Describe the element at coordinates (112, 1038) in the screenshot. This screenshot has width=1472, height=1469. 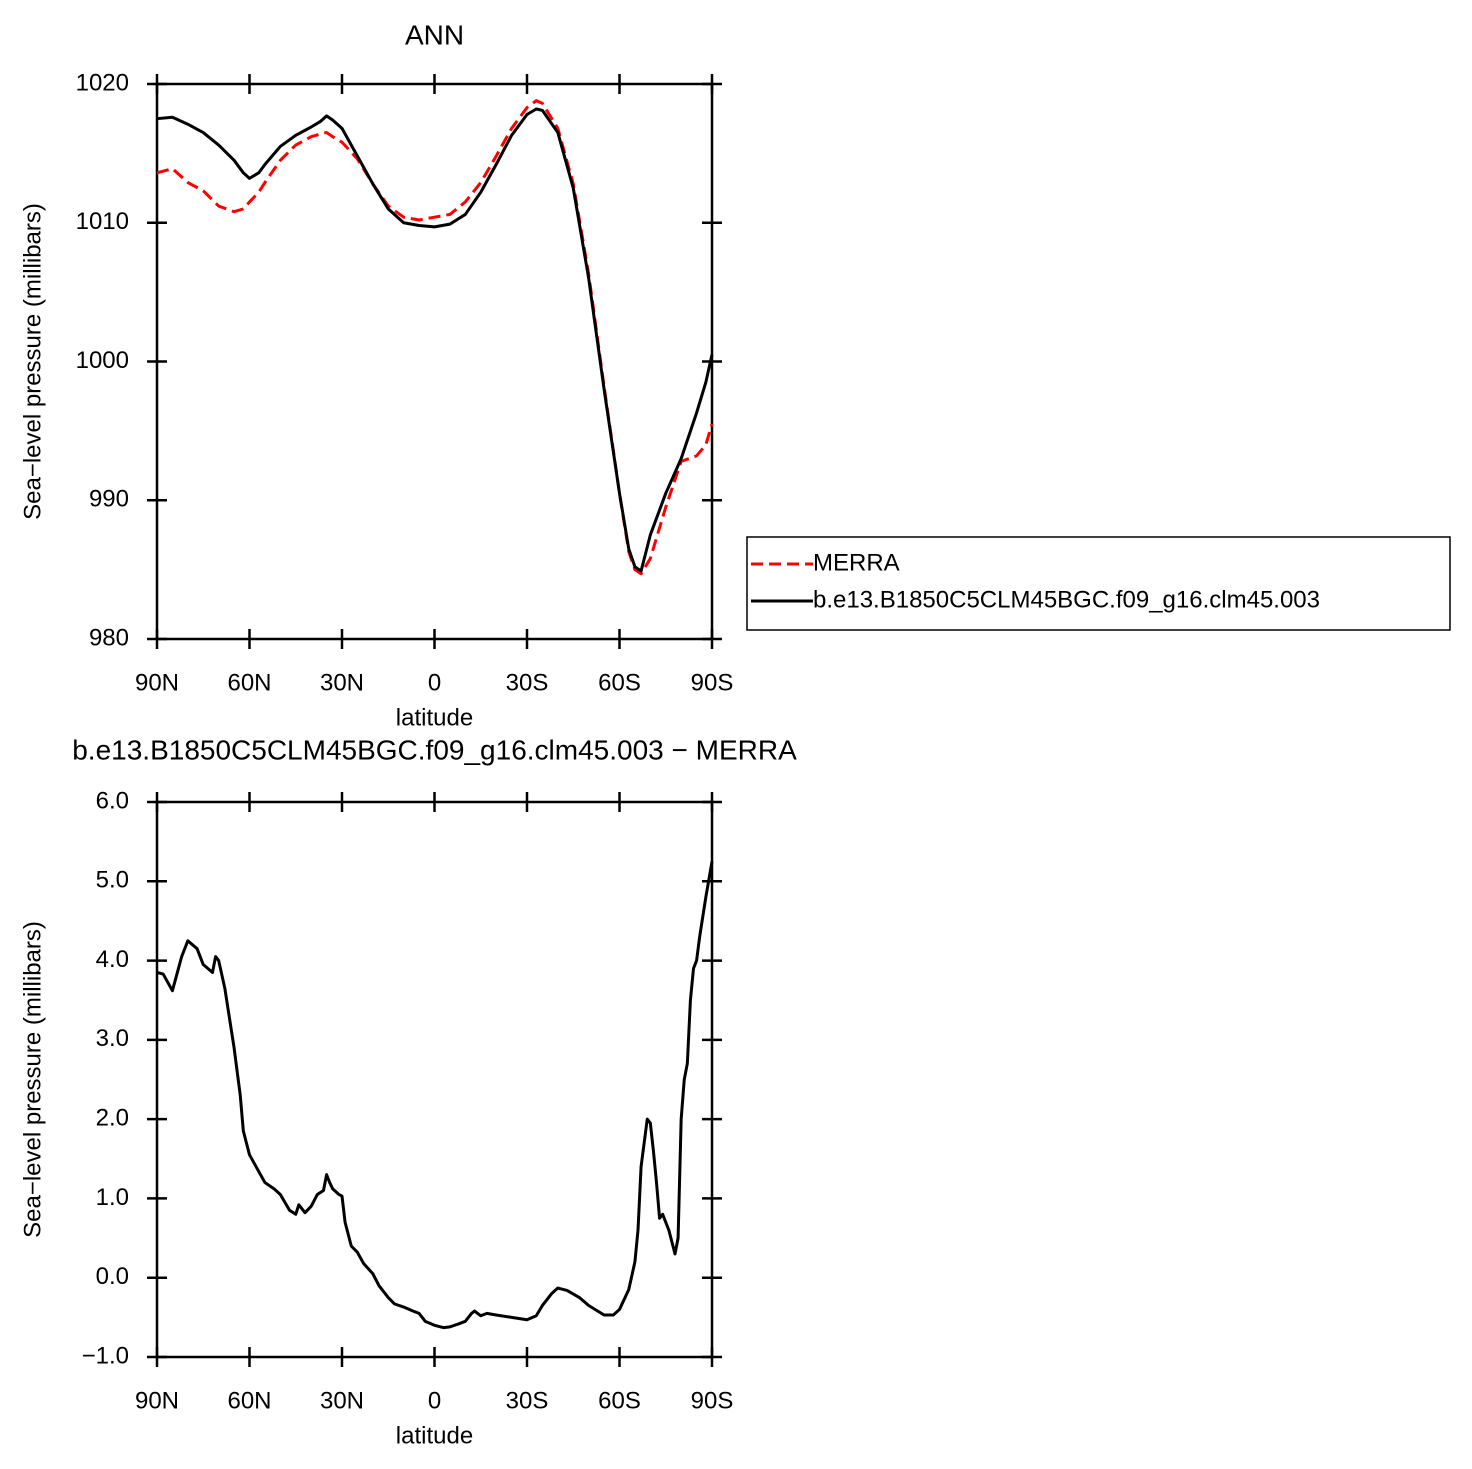
I see `y-tick-label: 3.0` at that location.